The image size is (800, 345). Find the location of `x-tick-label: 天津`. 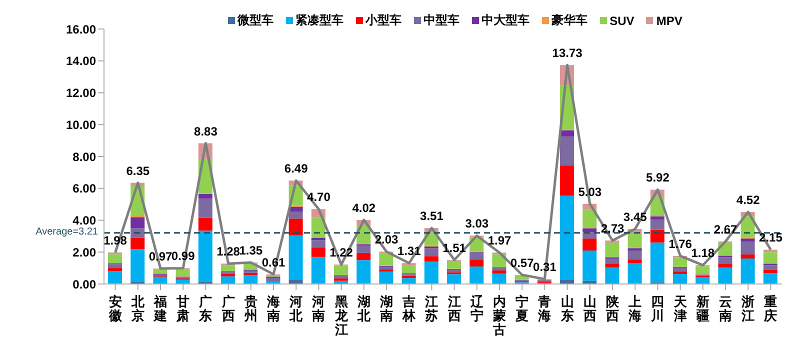

x-tick-label: 天津 is located at coordinates (680, 308).